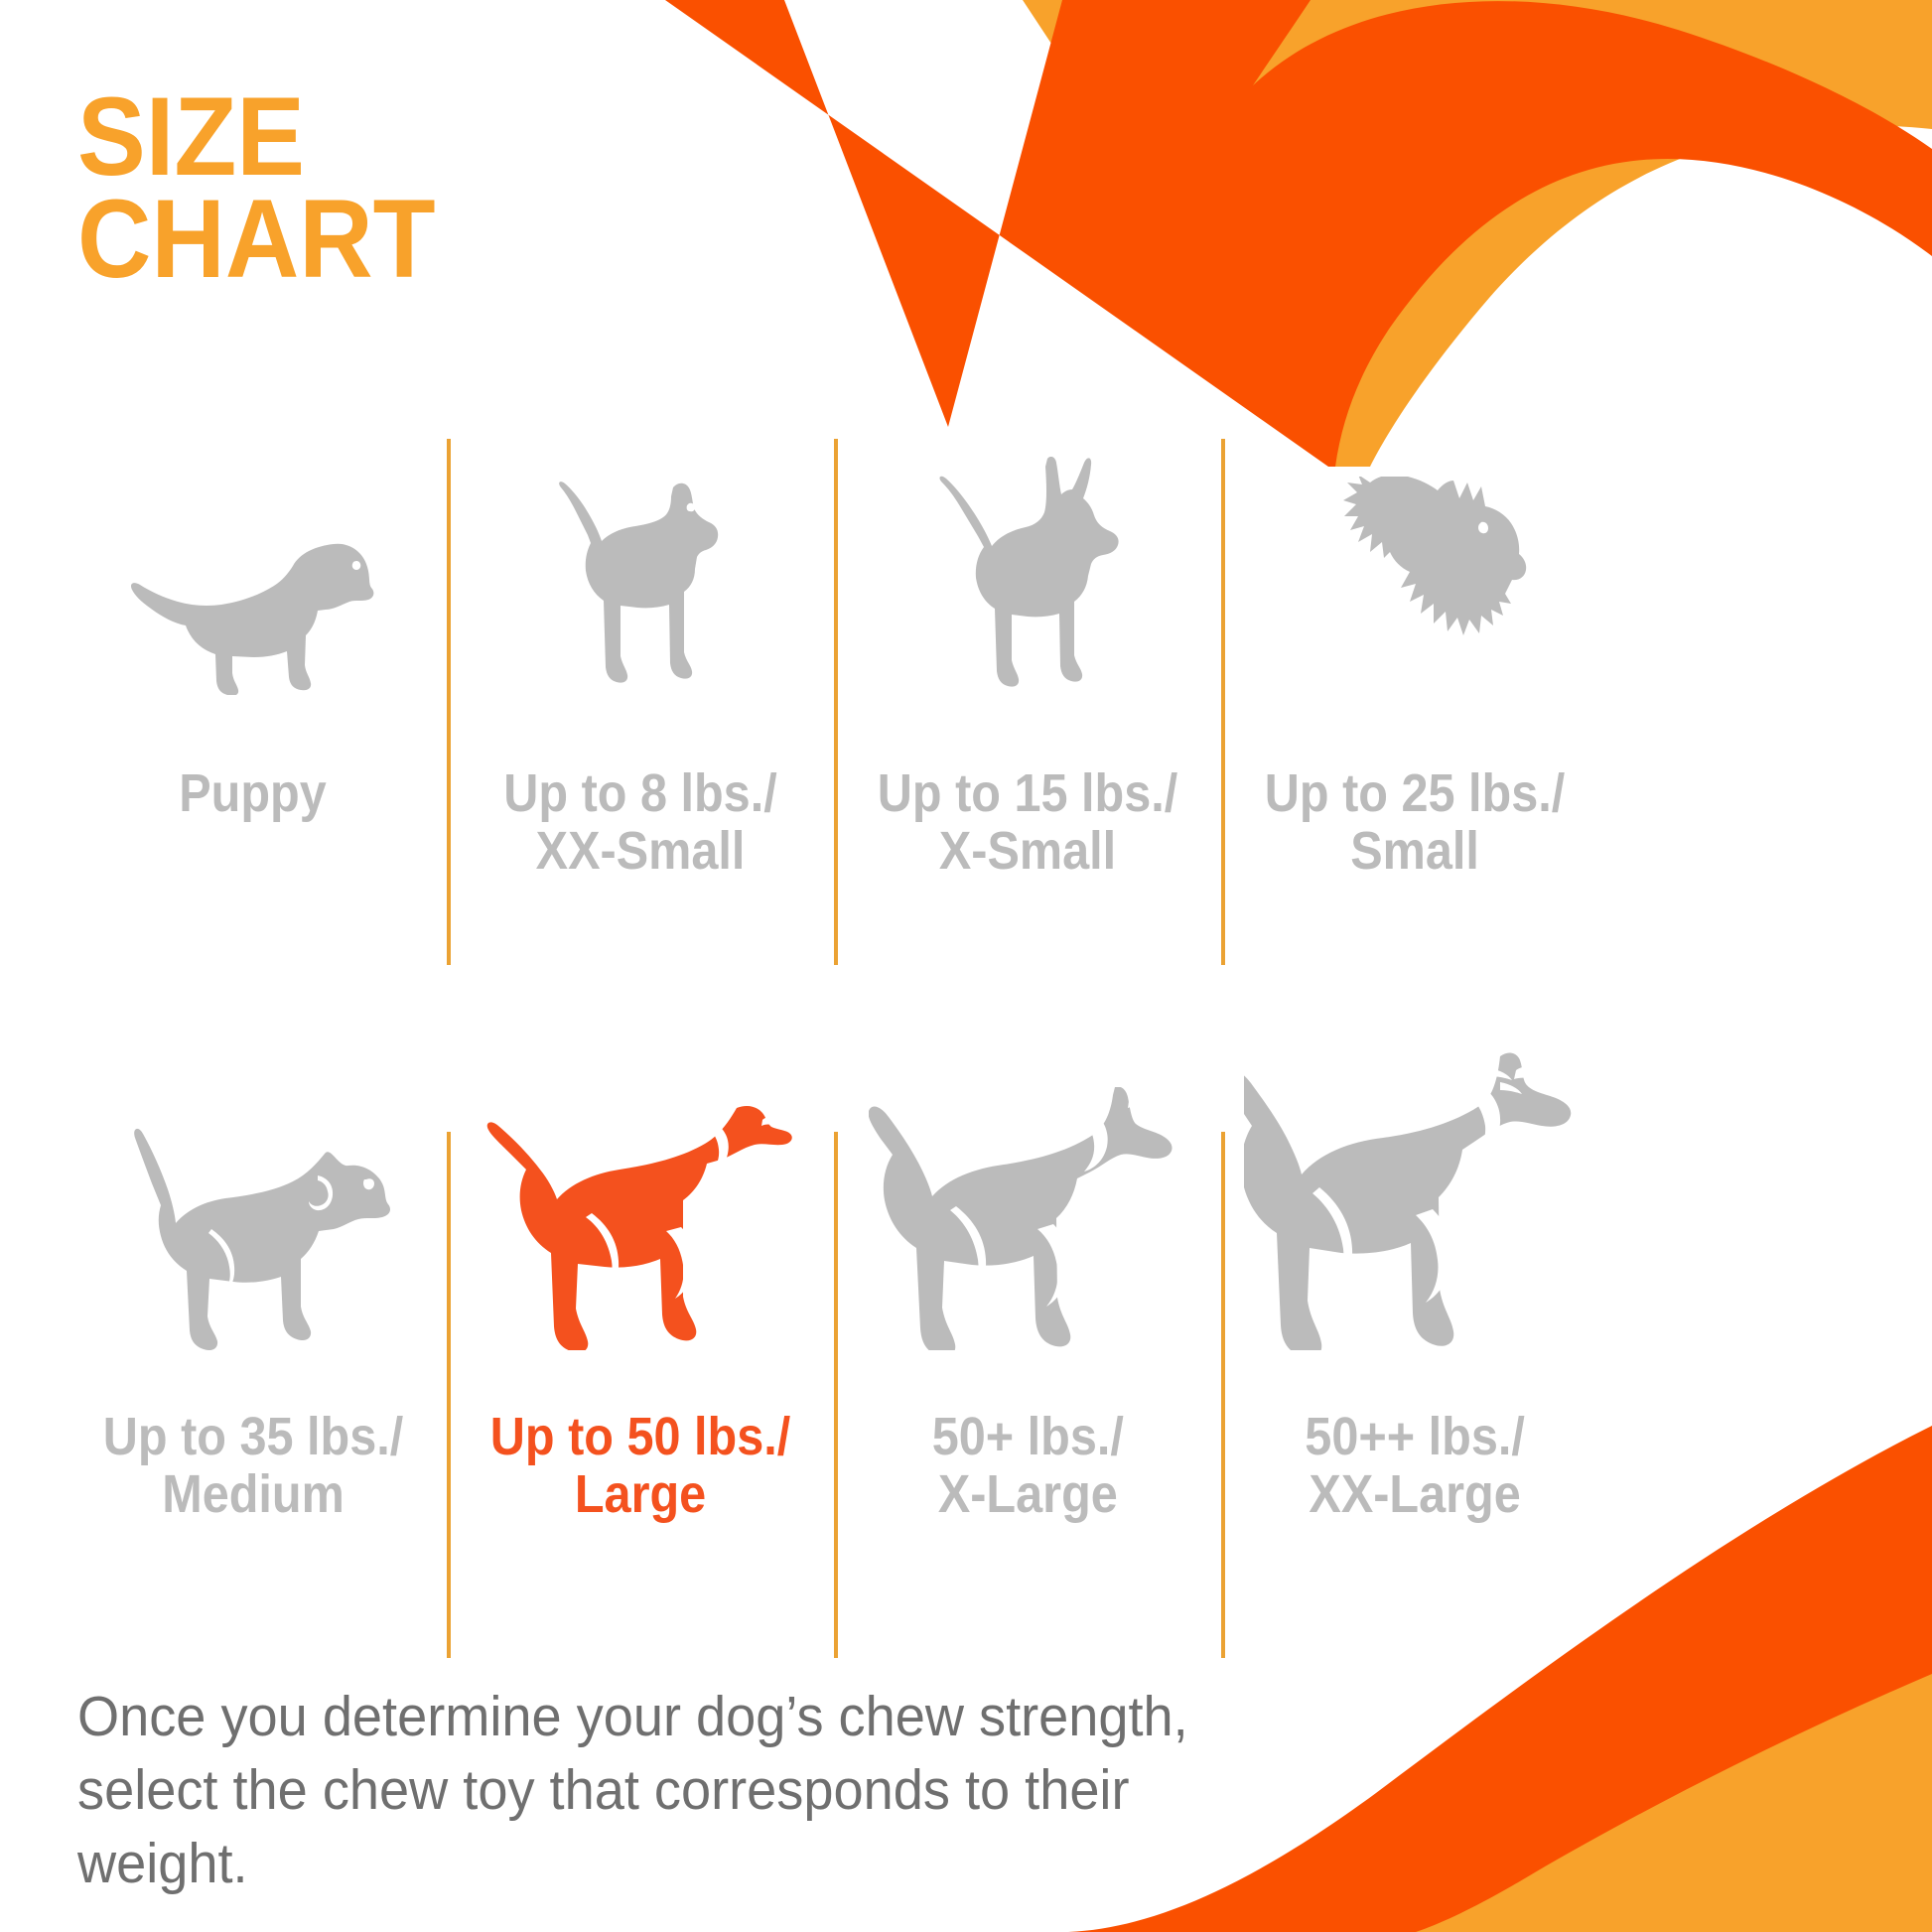  Describe the element at coordinates (1027, 822) in the screenshot. I see `size-cell-label: Up to 15 lbs./ X-Small` at that location.